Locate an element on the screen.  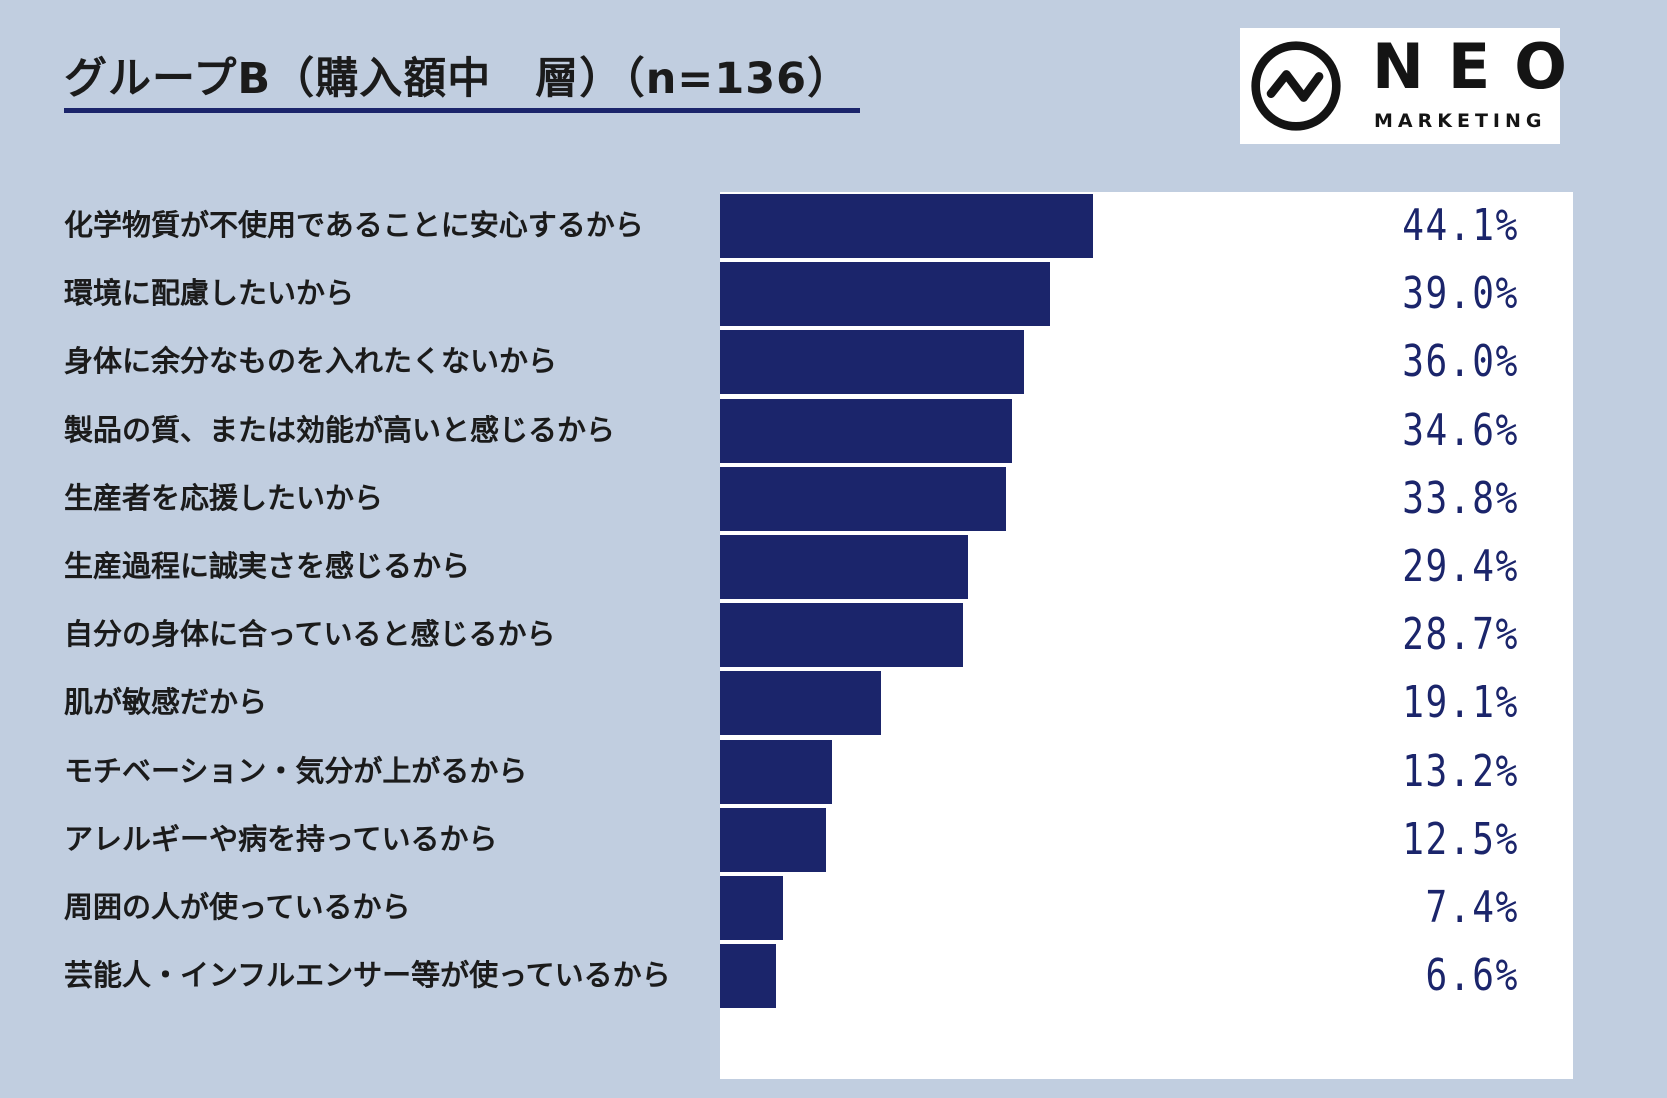
category-label-9: モチベーション・気分が上がるから is located at coordinates (296, 770).